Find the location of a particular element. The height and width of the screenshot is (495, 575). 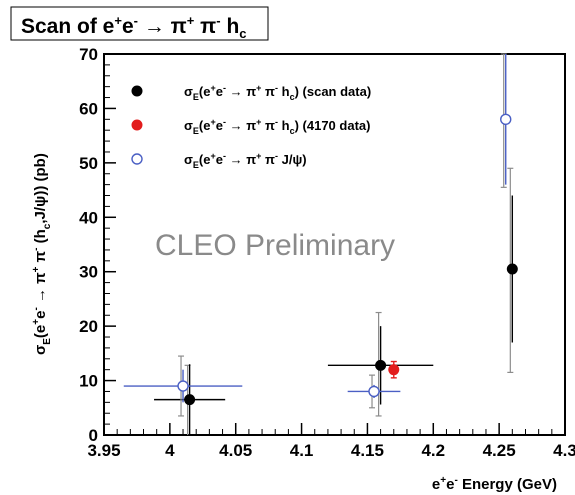

x-tick-label: 4.25 is located at coordinates (499, 450).